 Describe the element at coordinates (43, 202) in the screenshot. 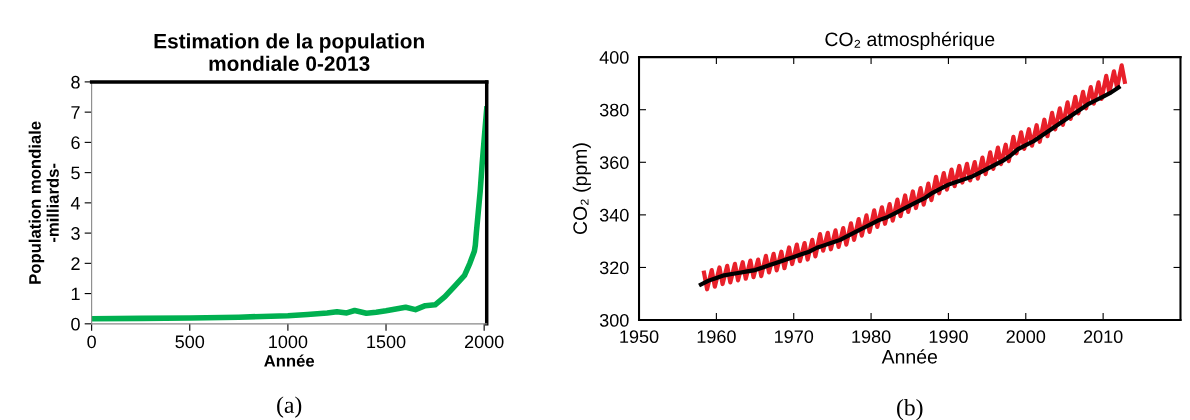

I see `y-axis-title: Population mondiale -milliards-` at that location.